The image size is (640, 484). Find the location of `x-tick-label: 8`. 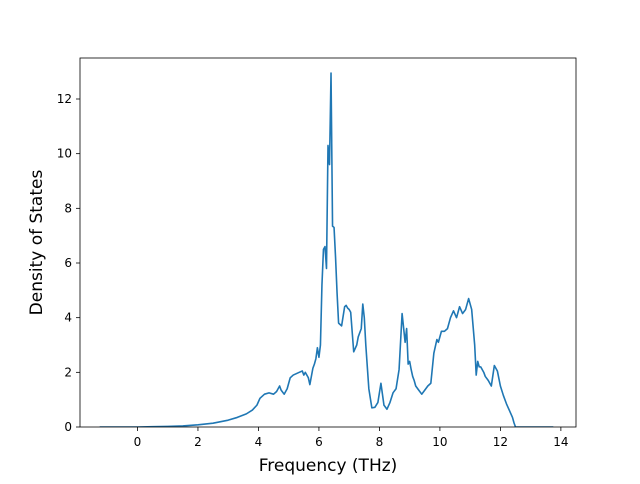

x-tick-label: 8 is located at coordinates (380, 442).